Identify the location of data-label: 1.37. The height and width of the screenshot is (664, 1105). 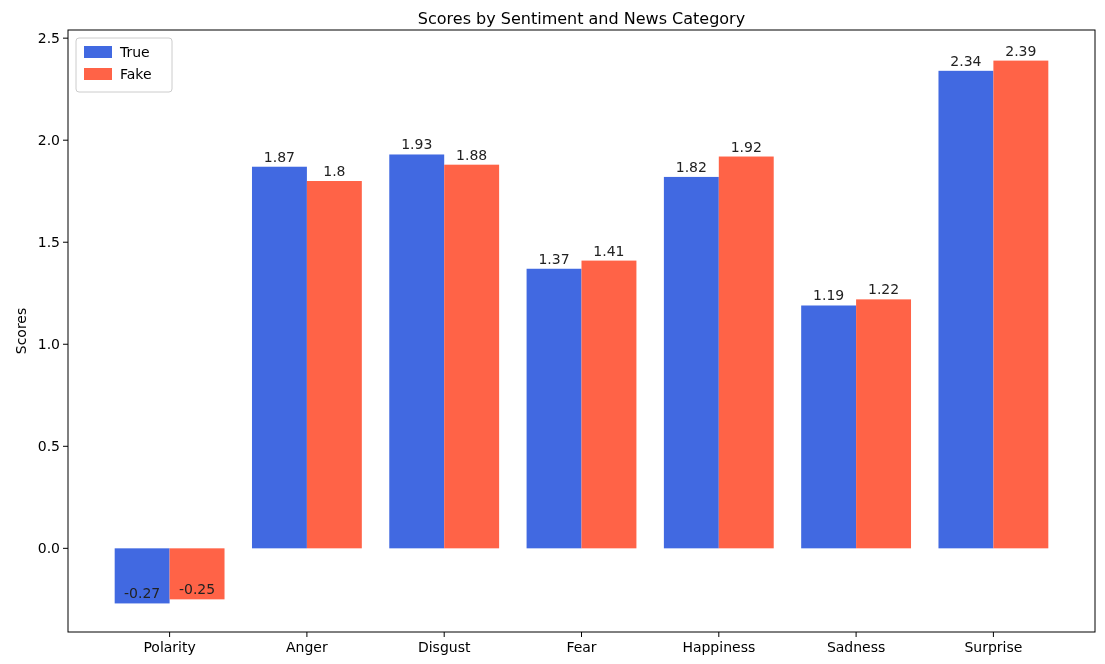
(554, 258).